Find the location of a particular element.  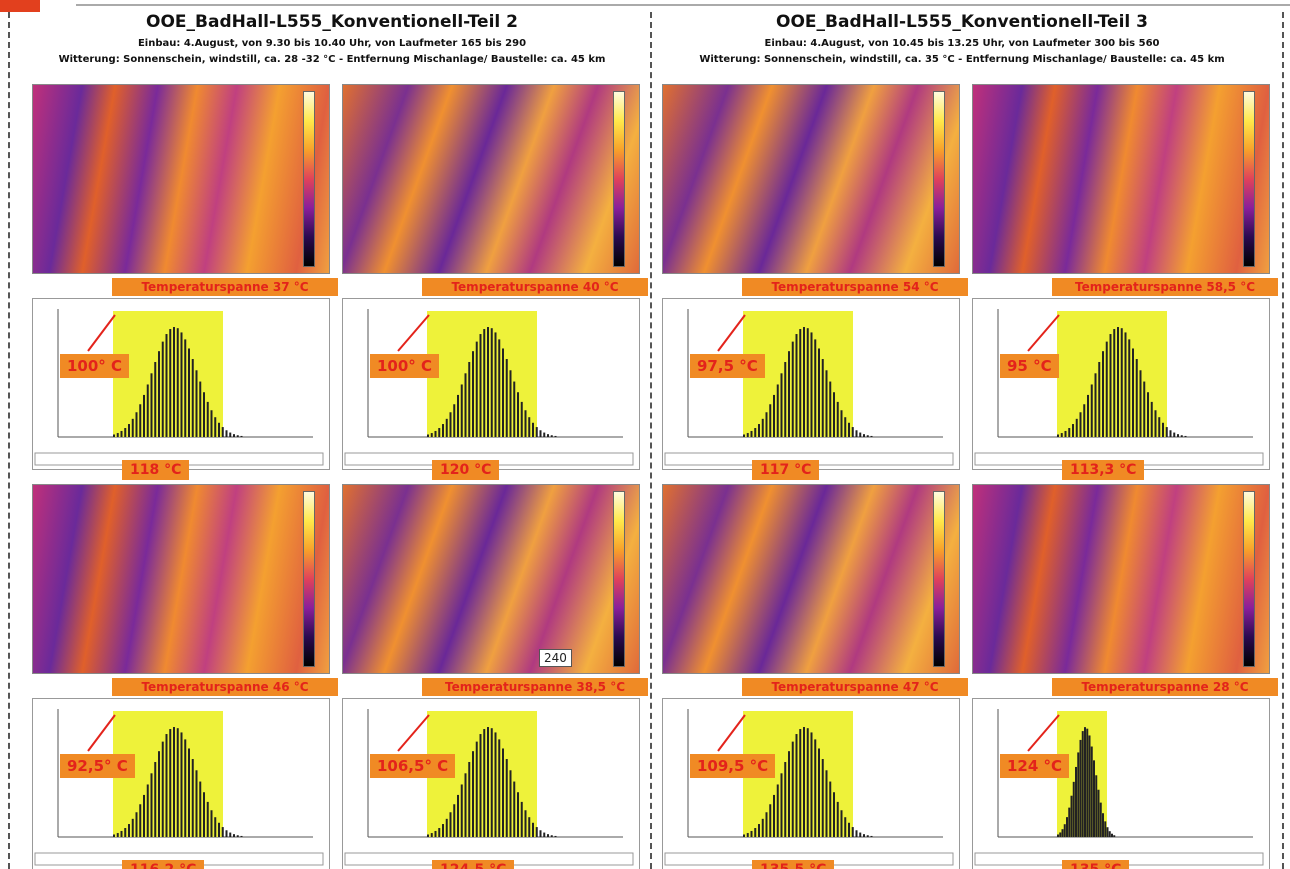

temperature-span: Temperaturspanne 28 °C is located at coordinates (1165, 687).